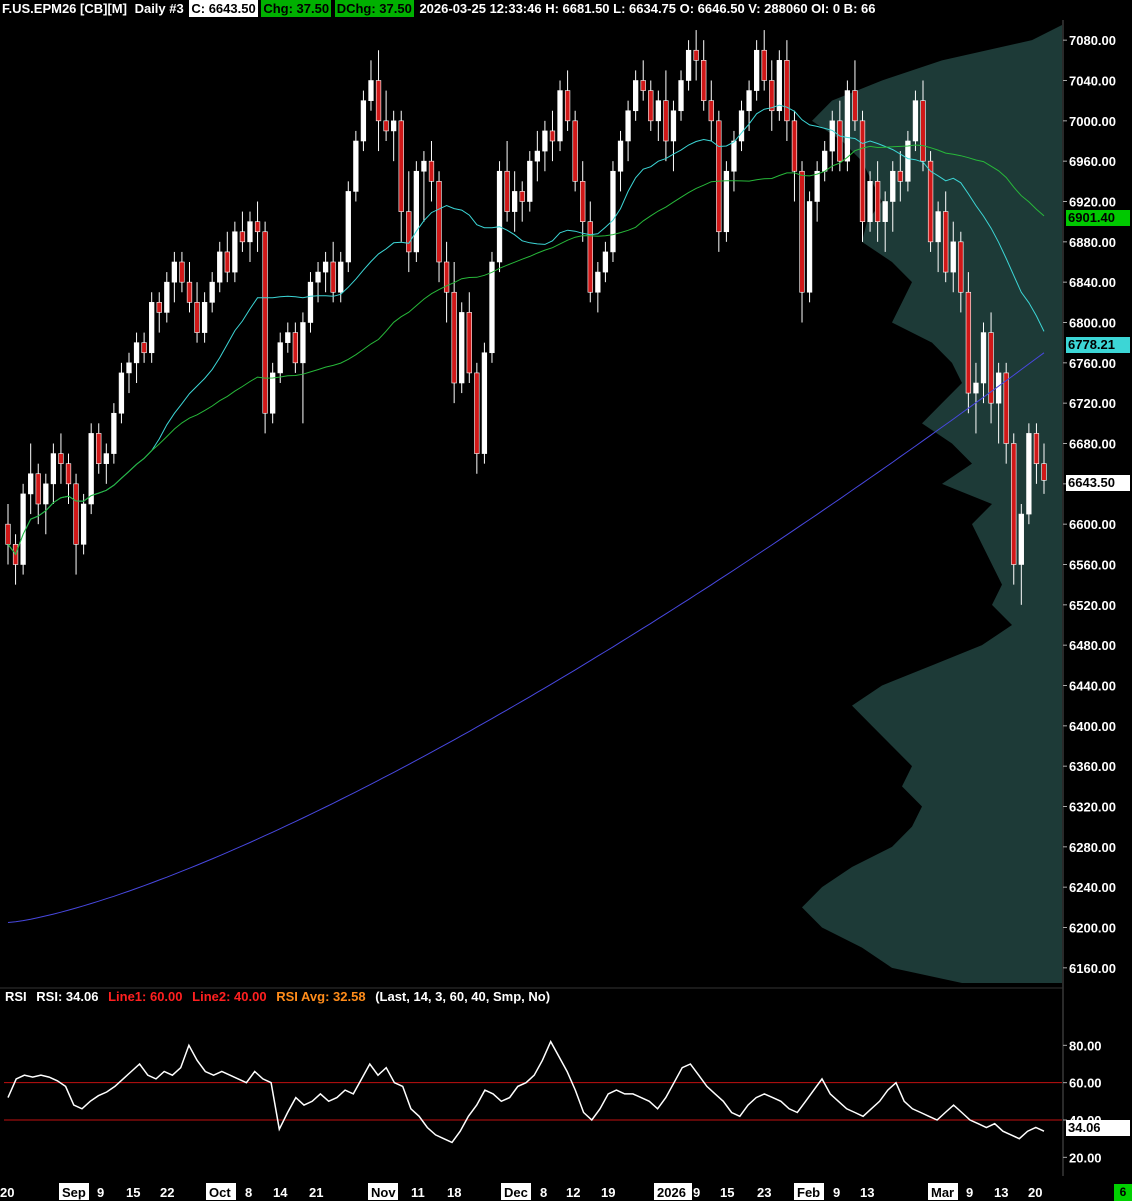  I want to click on x-tick-label: 8, so click(248, 1192).